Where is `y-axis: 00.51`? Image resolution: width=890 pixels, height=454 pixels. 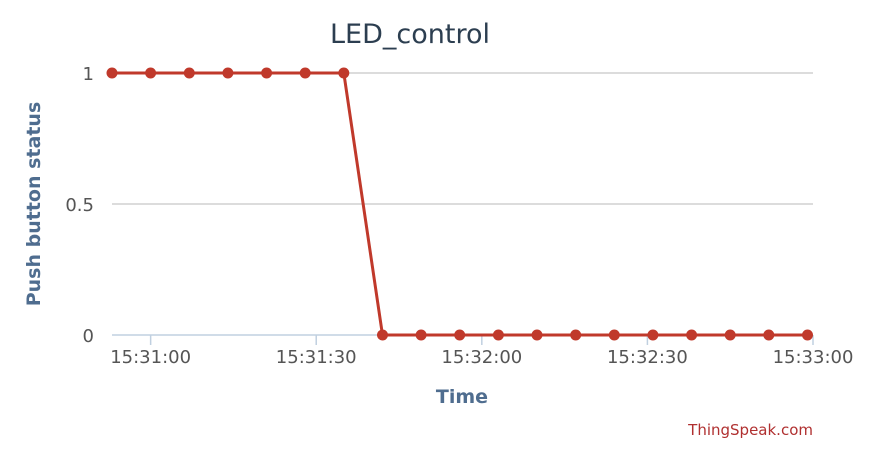
y-axis: 00.51 is located at coordinates (79, 205).